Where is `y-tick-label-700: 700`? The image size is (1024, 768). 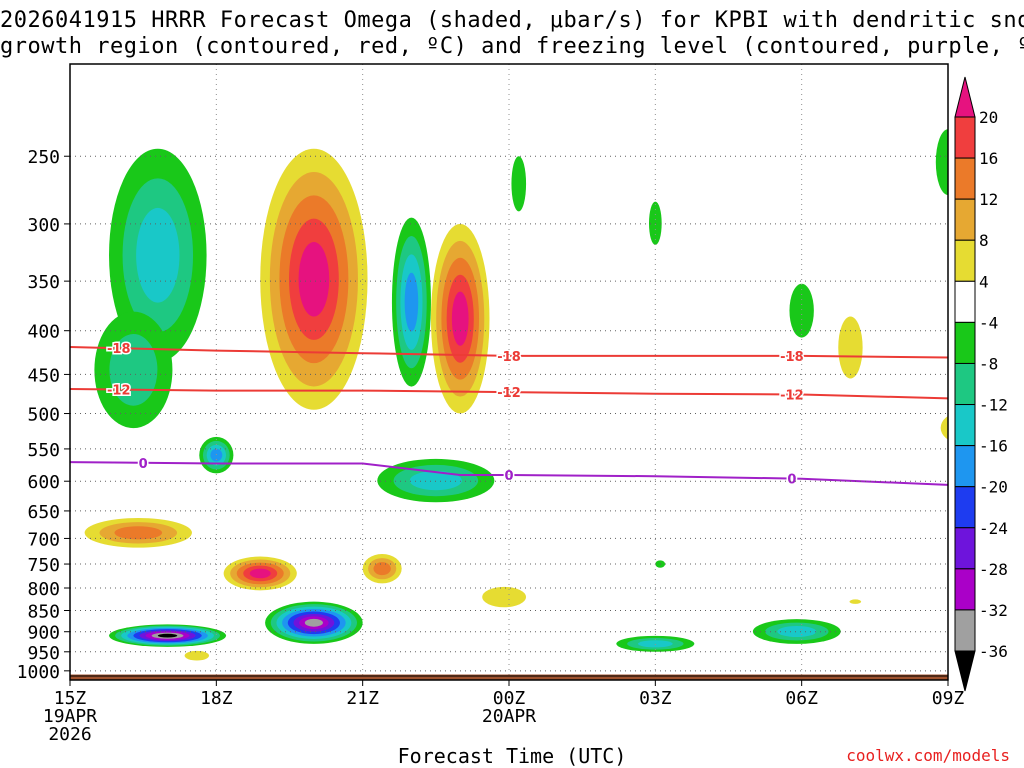 y-tick-label-700: 700 is located at coordinates (43, 539).